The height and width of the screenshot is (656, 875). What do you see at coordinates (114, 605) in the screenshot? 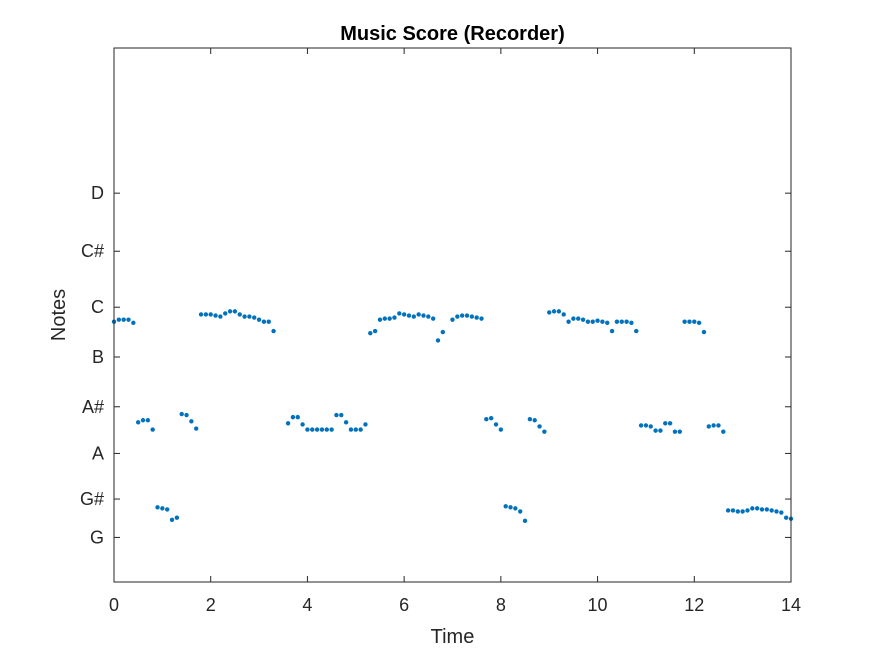
I see `x-tick-label: 0` at bounding box center [114, 605].